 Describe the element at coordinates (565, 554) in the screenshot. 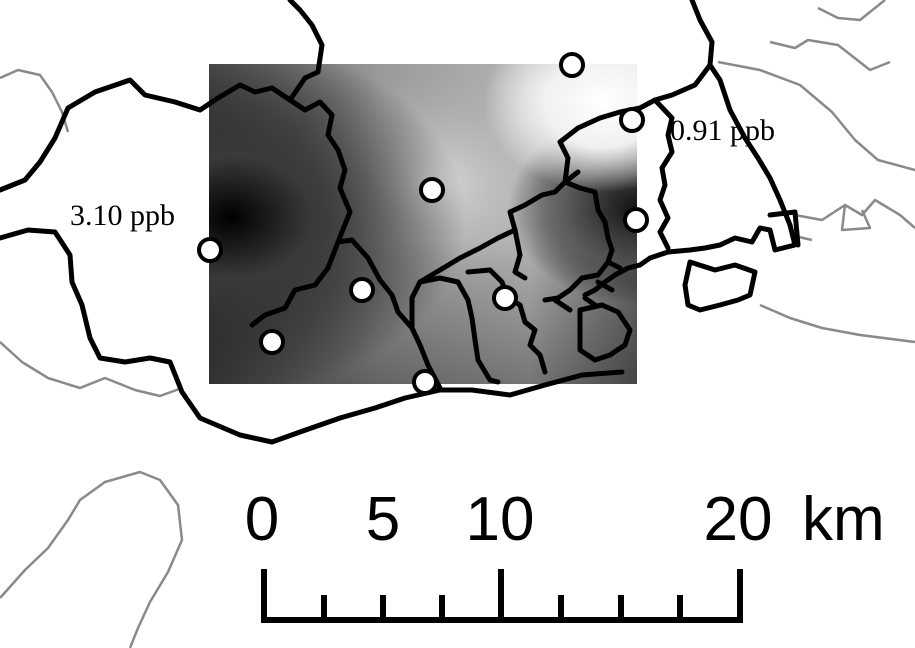

I see `scale-bar: 0 5 10 20 km` at that location.